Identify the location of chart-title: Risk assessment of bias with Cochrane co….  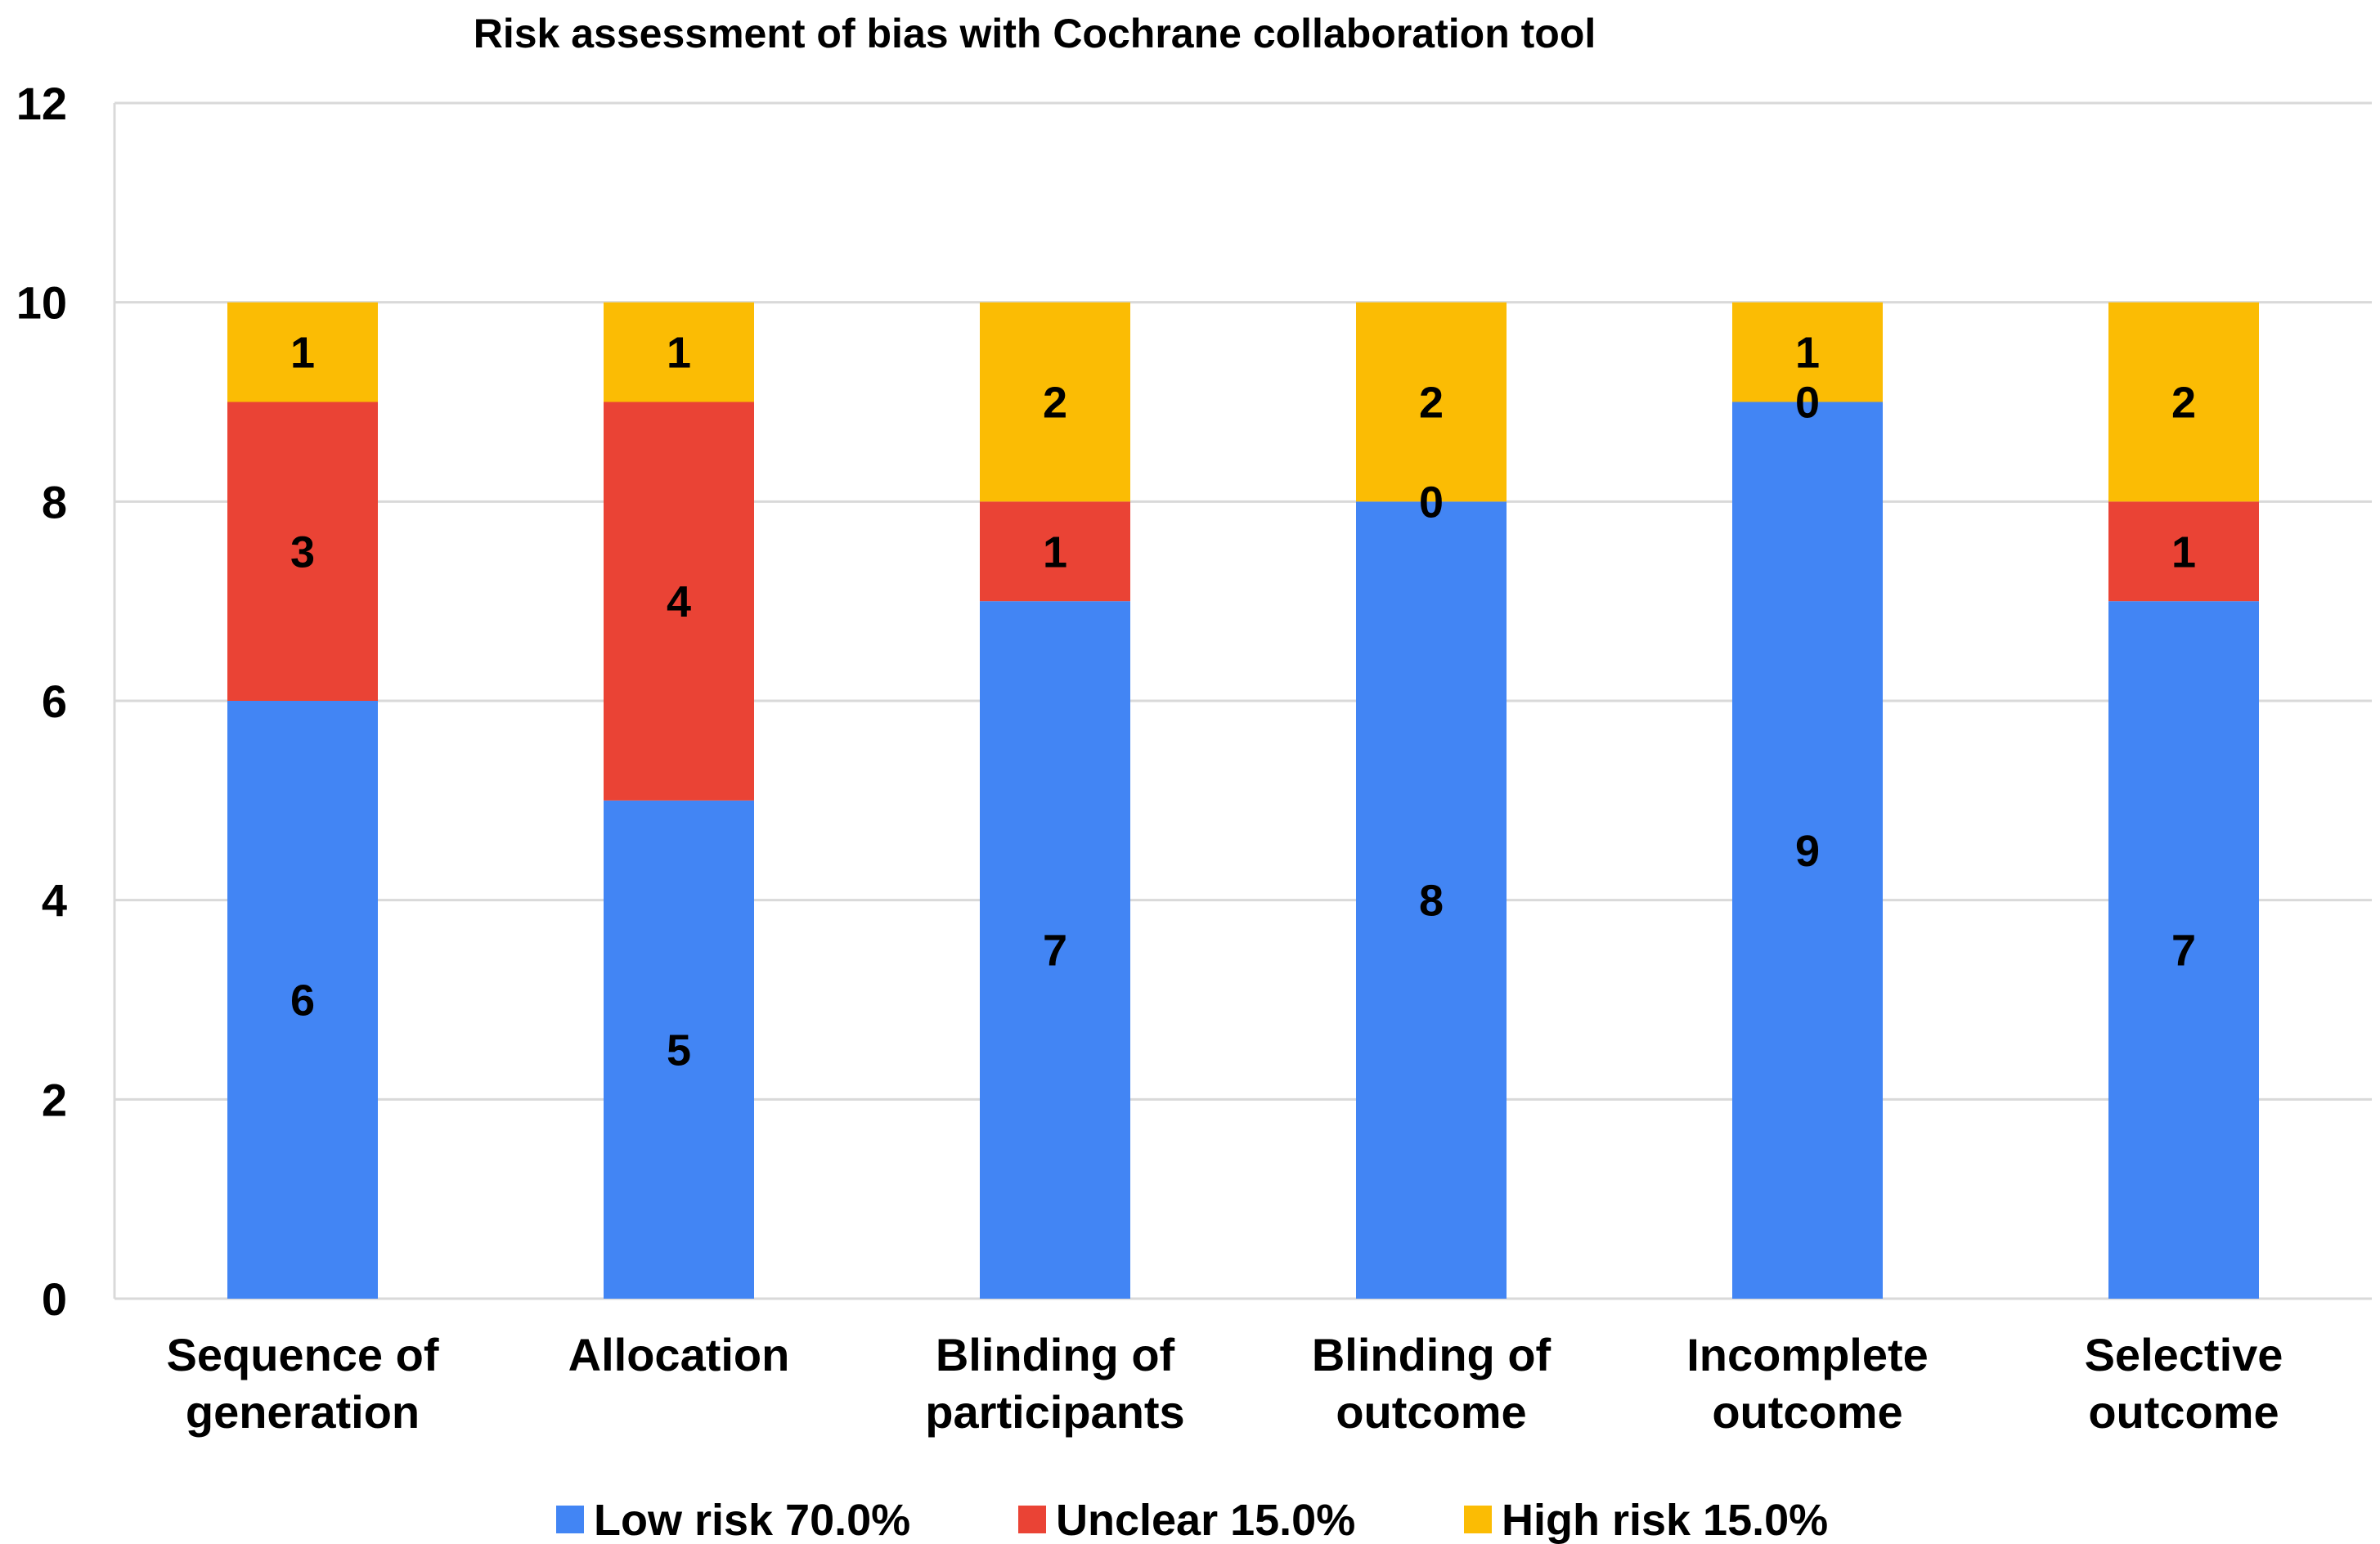
(1035, 33).